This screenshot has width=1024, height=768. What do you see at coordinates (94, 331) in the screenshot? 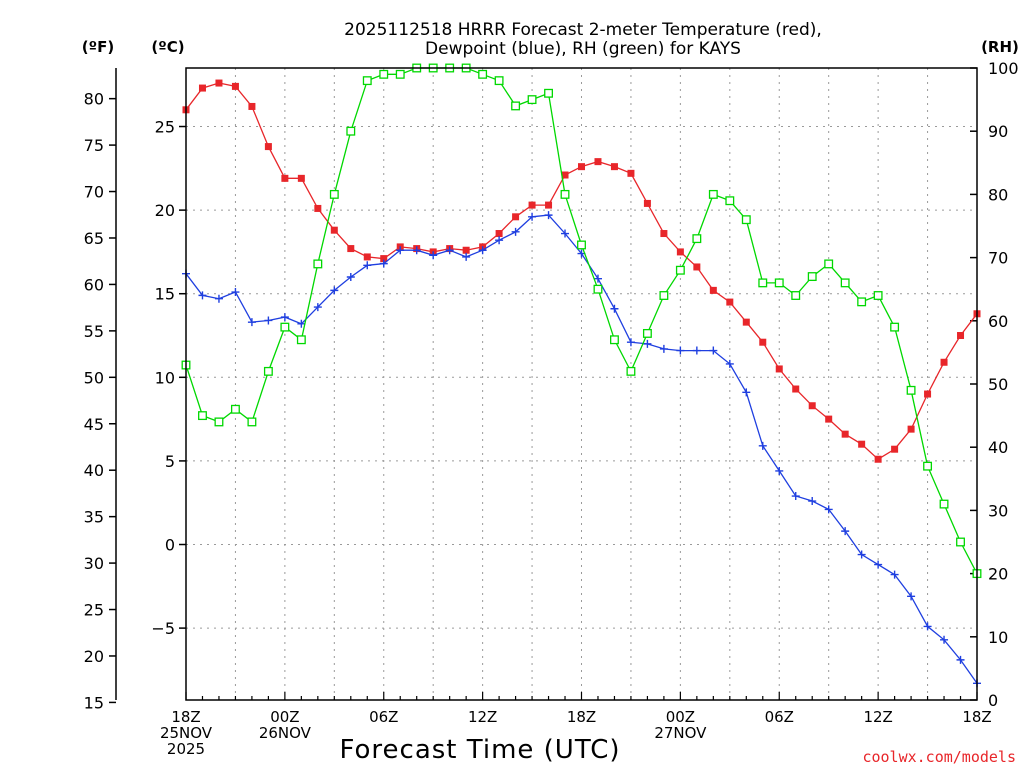
I see `fahrenheit-tick-label: 55` at bounding box center [94, 331].